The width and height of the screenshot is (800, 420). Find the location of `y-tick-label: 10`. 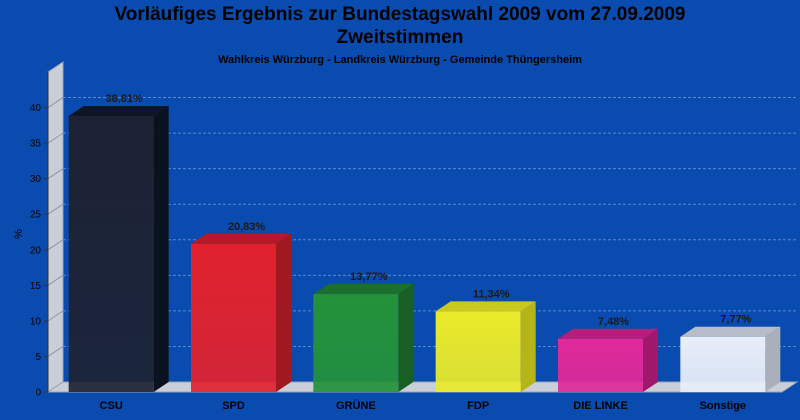

y-tick-label: 10 is located at coordinates (36, 321).